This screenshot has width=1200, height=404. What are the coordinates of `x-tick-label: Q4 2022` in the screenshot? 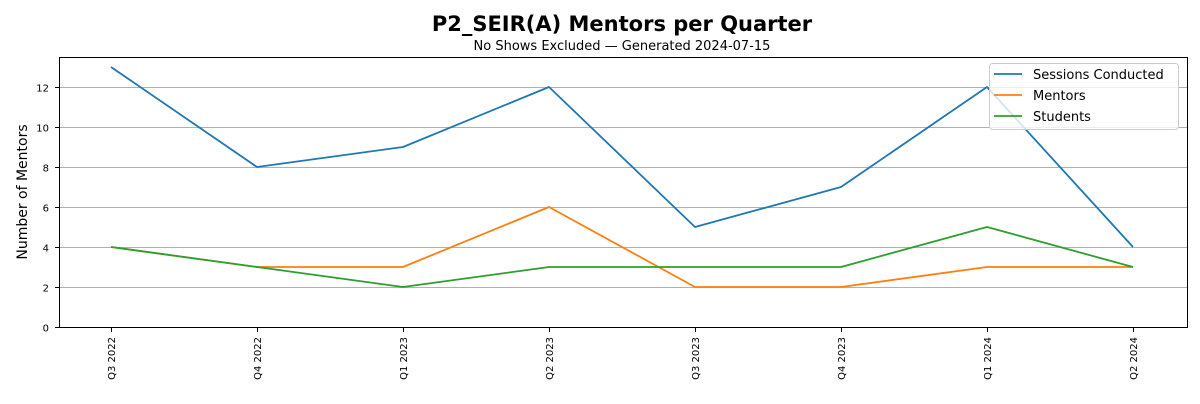 It's located at (258, 358).